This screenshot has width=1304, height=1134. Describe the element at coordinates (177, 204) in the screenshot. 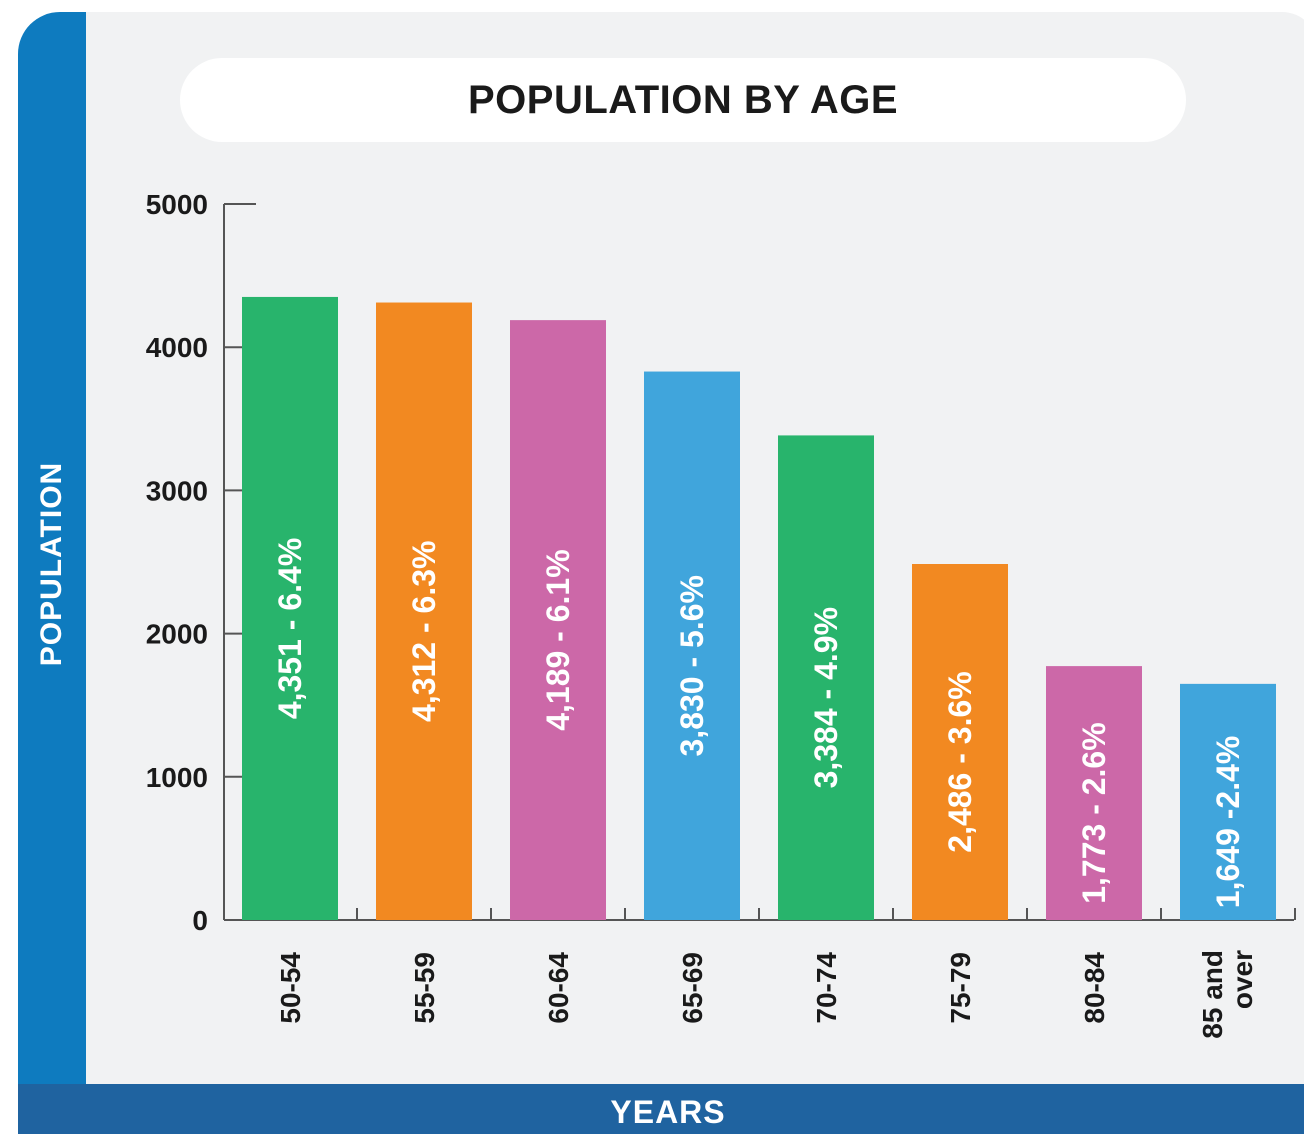

I see `y-tick-label: 5000` at that location.